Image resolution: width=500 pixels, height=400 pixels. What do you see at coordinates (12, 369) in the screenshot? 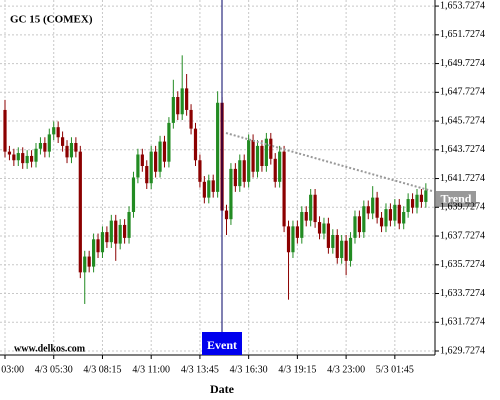
I see `x-tick-label: 4/3 03:00` at bounding box center [12, 369].